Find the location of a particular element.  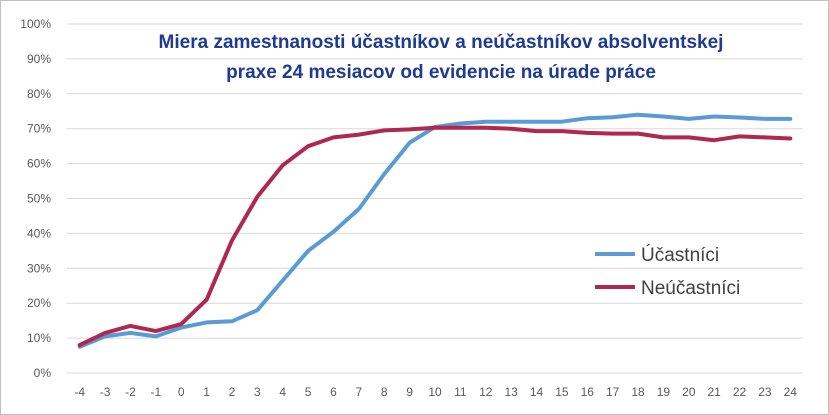

x-tick-label: 15 is located at coordinates (562, 392).